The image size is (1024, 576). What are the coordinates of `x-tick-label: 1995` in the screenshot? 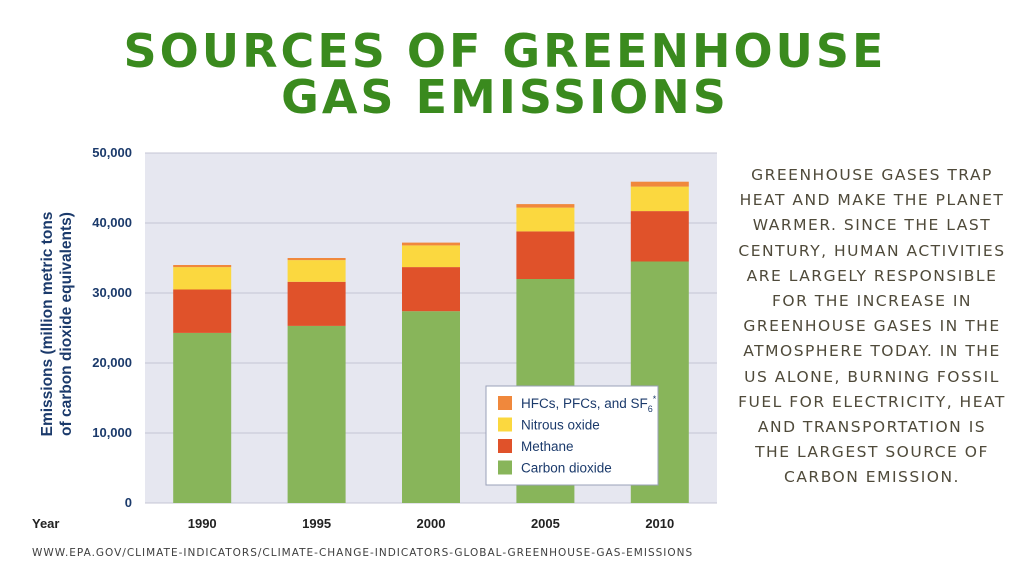 It's located at (316, 523).